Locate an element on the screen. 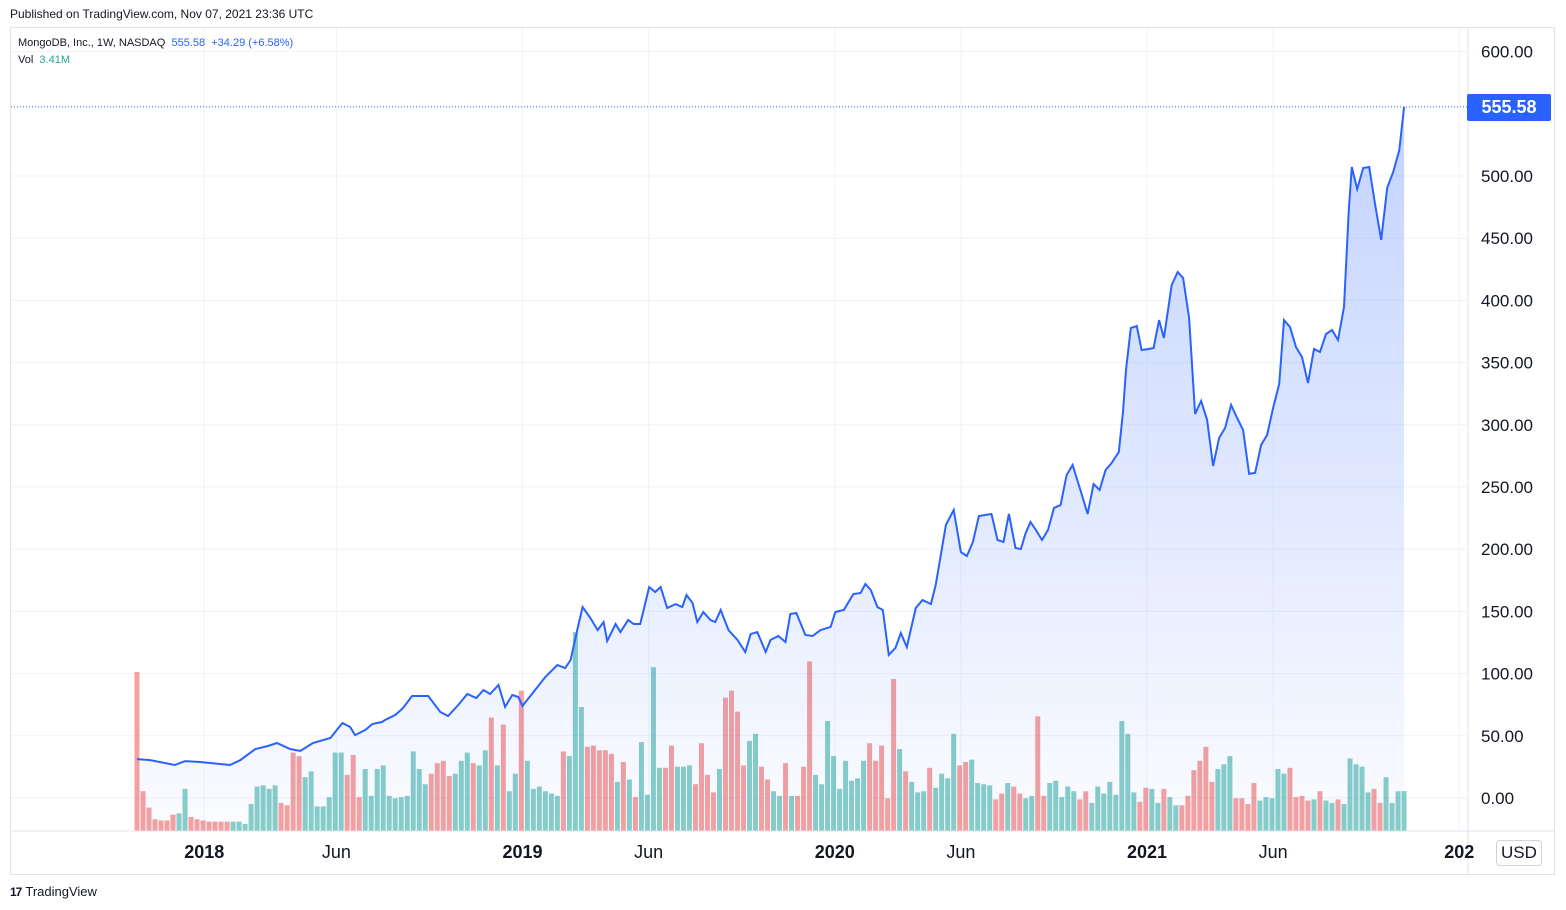  time-tick-label: 202 is located at coordinates (1459, 852).